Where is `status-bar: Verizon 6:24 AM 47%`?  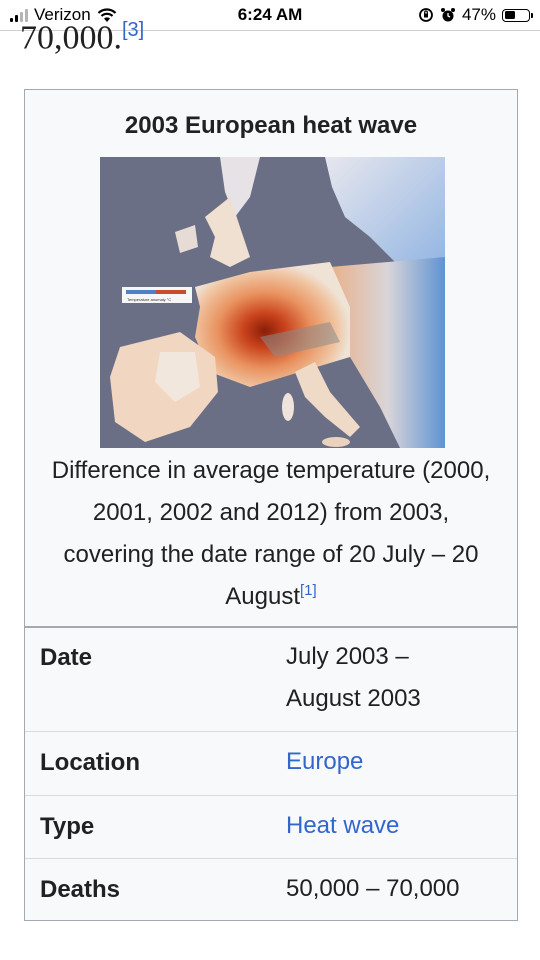 status-bar: Verizon 6:24 AM 47% is located at coordinates (270, 15).